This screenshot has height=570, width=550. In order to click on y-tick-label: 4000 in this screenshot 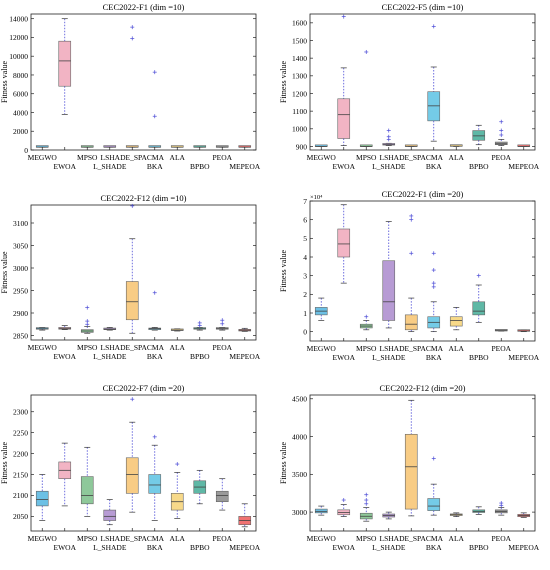, I will do `click(299, 436)`.